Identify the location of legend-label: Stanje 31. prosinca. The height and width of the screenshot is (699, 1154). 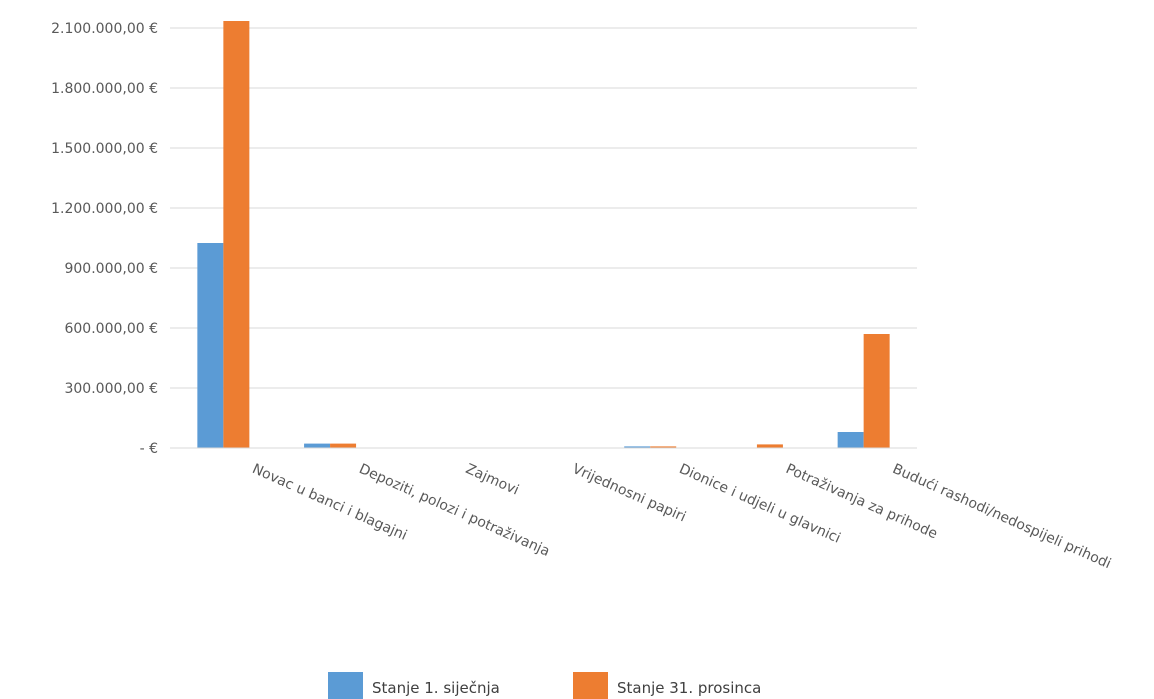
(689, 688).